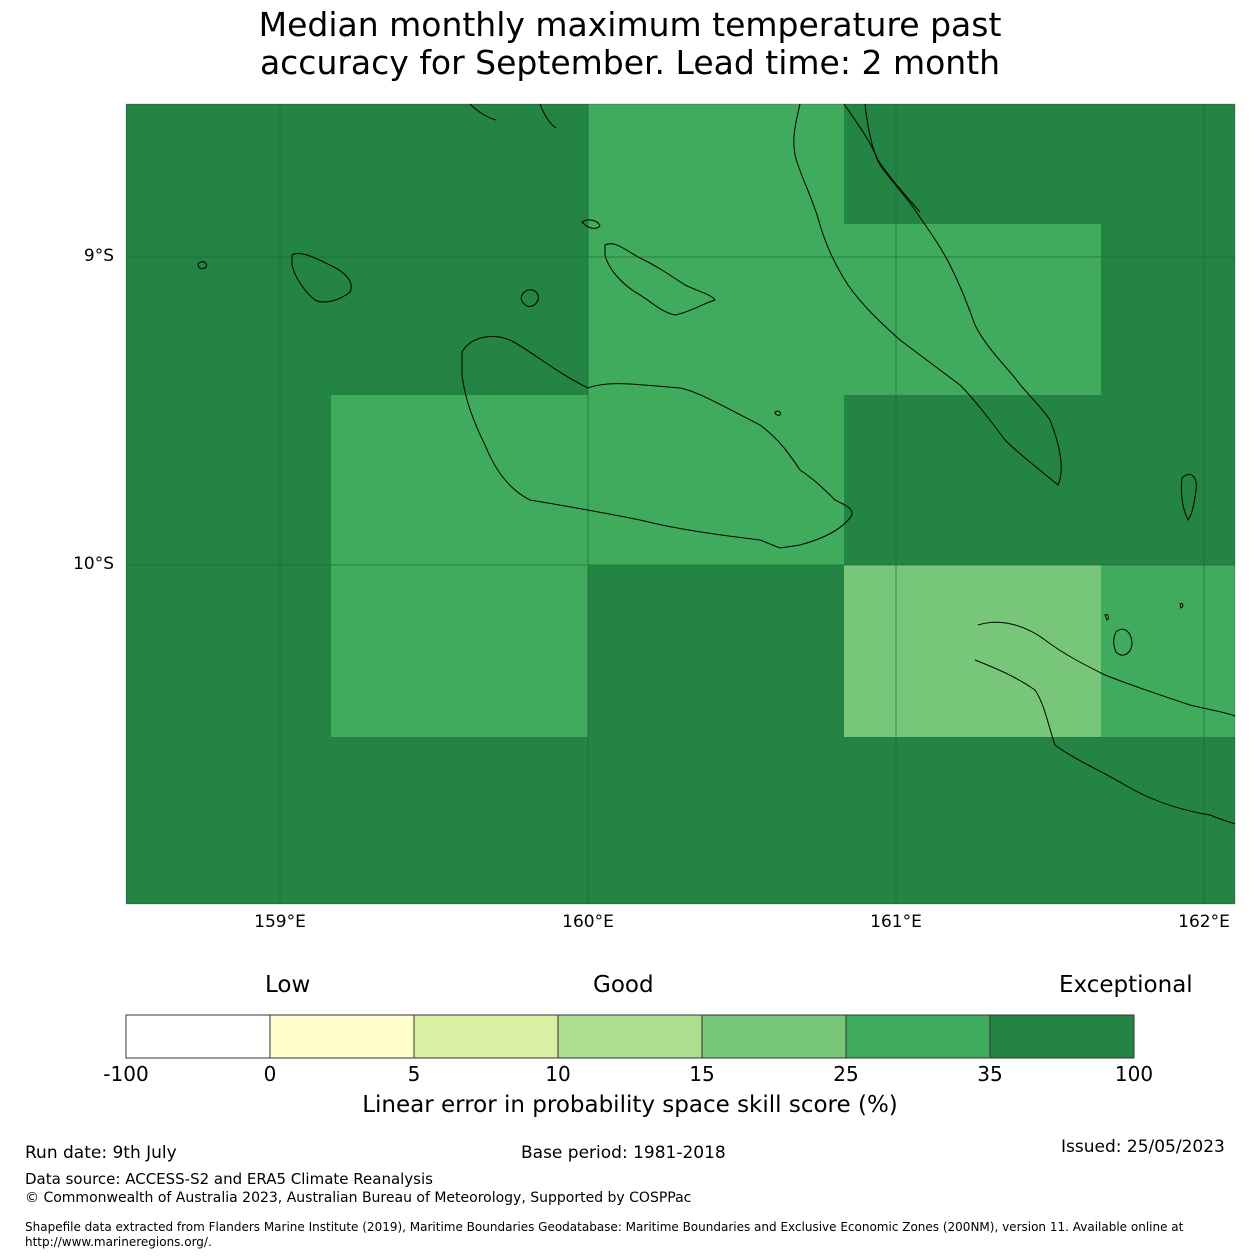  Describe the element at coordinates (657, 442) in the screenshot. I see `coastline-guadalcanal` at that location.